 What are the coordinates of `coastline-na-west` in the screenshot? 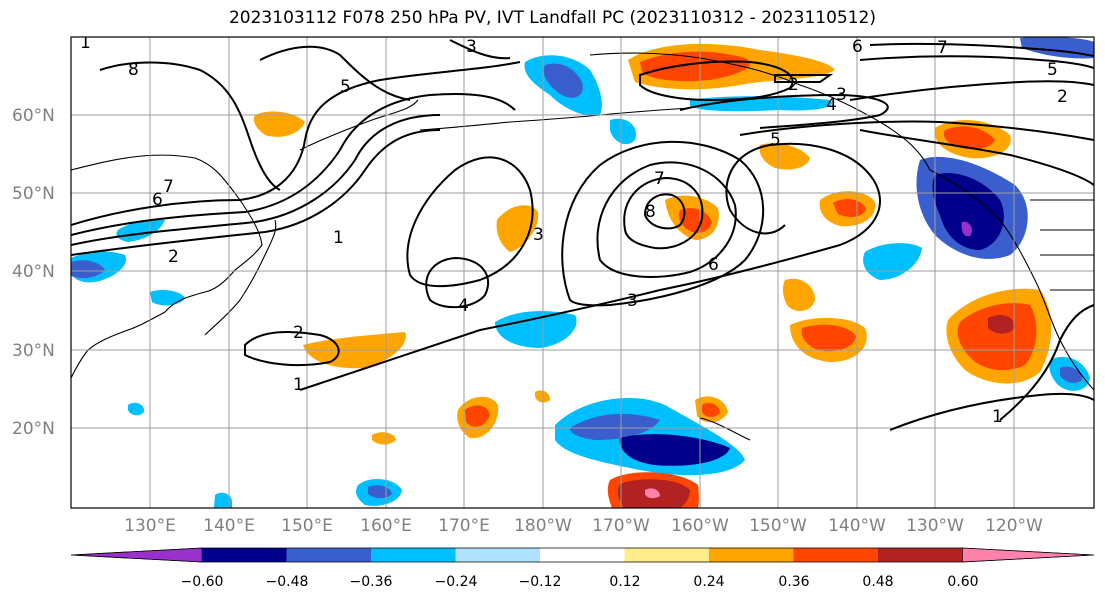 It's located at (1011, 280).